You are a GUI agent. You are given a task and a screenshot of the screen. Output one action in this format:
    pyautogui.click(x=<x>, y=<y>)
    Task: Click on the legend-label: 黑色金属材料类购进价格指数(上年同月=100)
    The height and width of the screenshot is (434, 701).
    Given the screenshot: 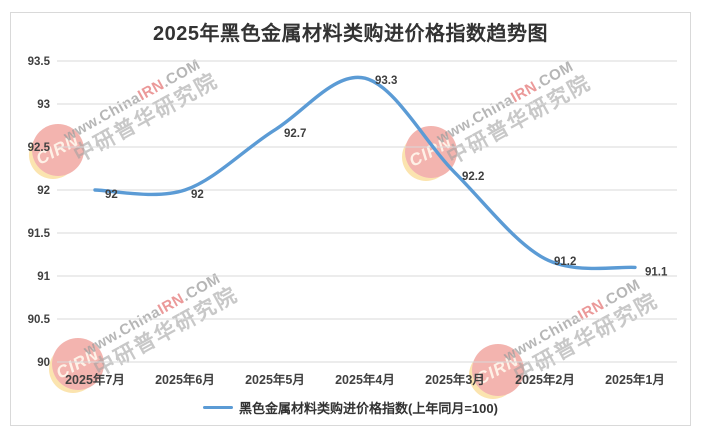 What is the action you would take?
    pyautogui.click(x=368, y=408)
    